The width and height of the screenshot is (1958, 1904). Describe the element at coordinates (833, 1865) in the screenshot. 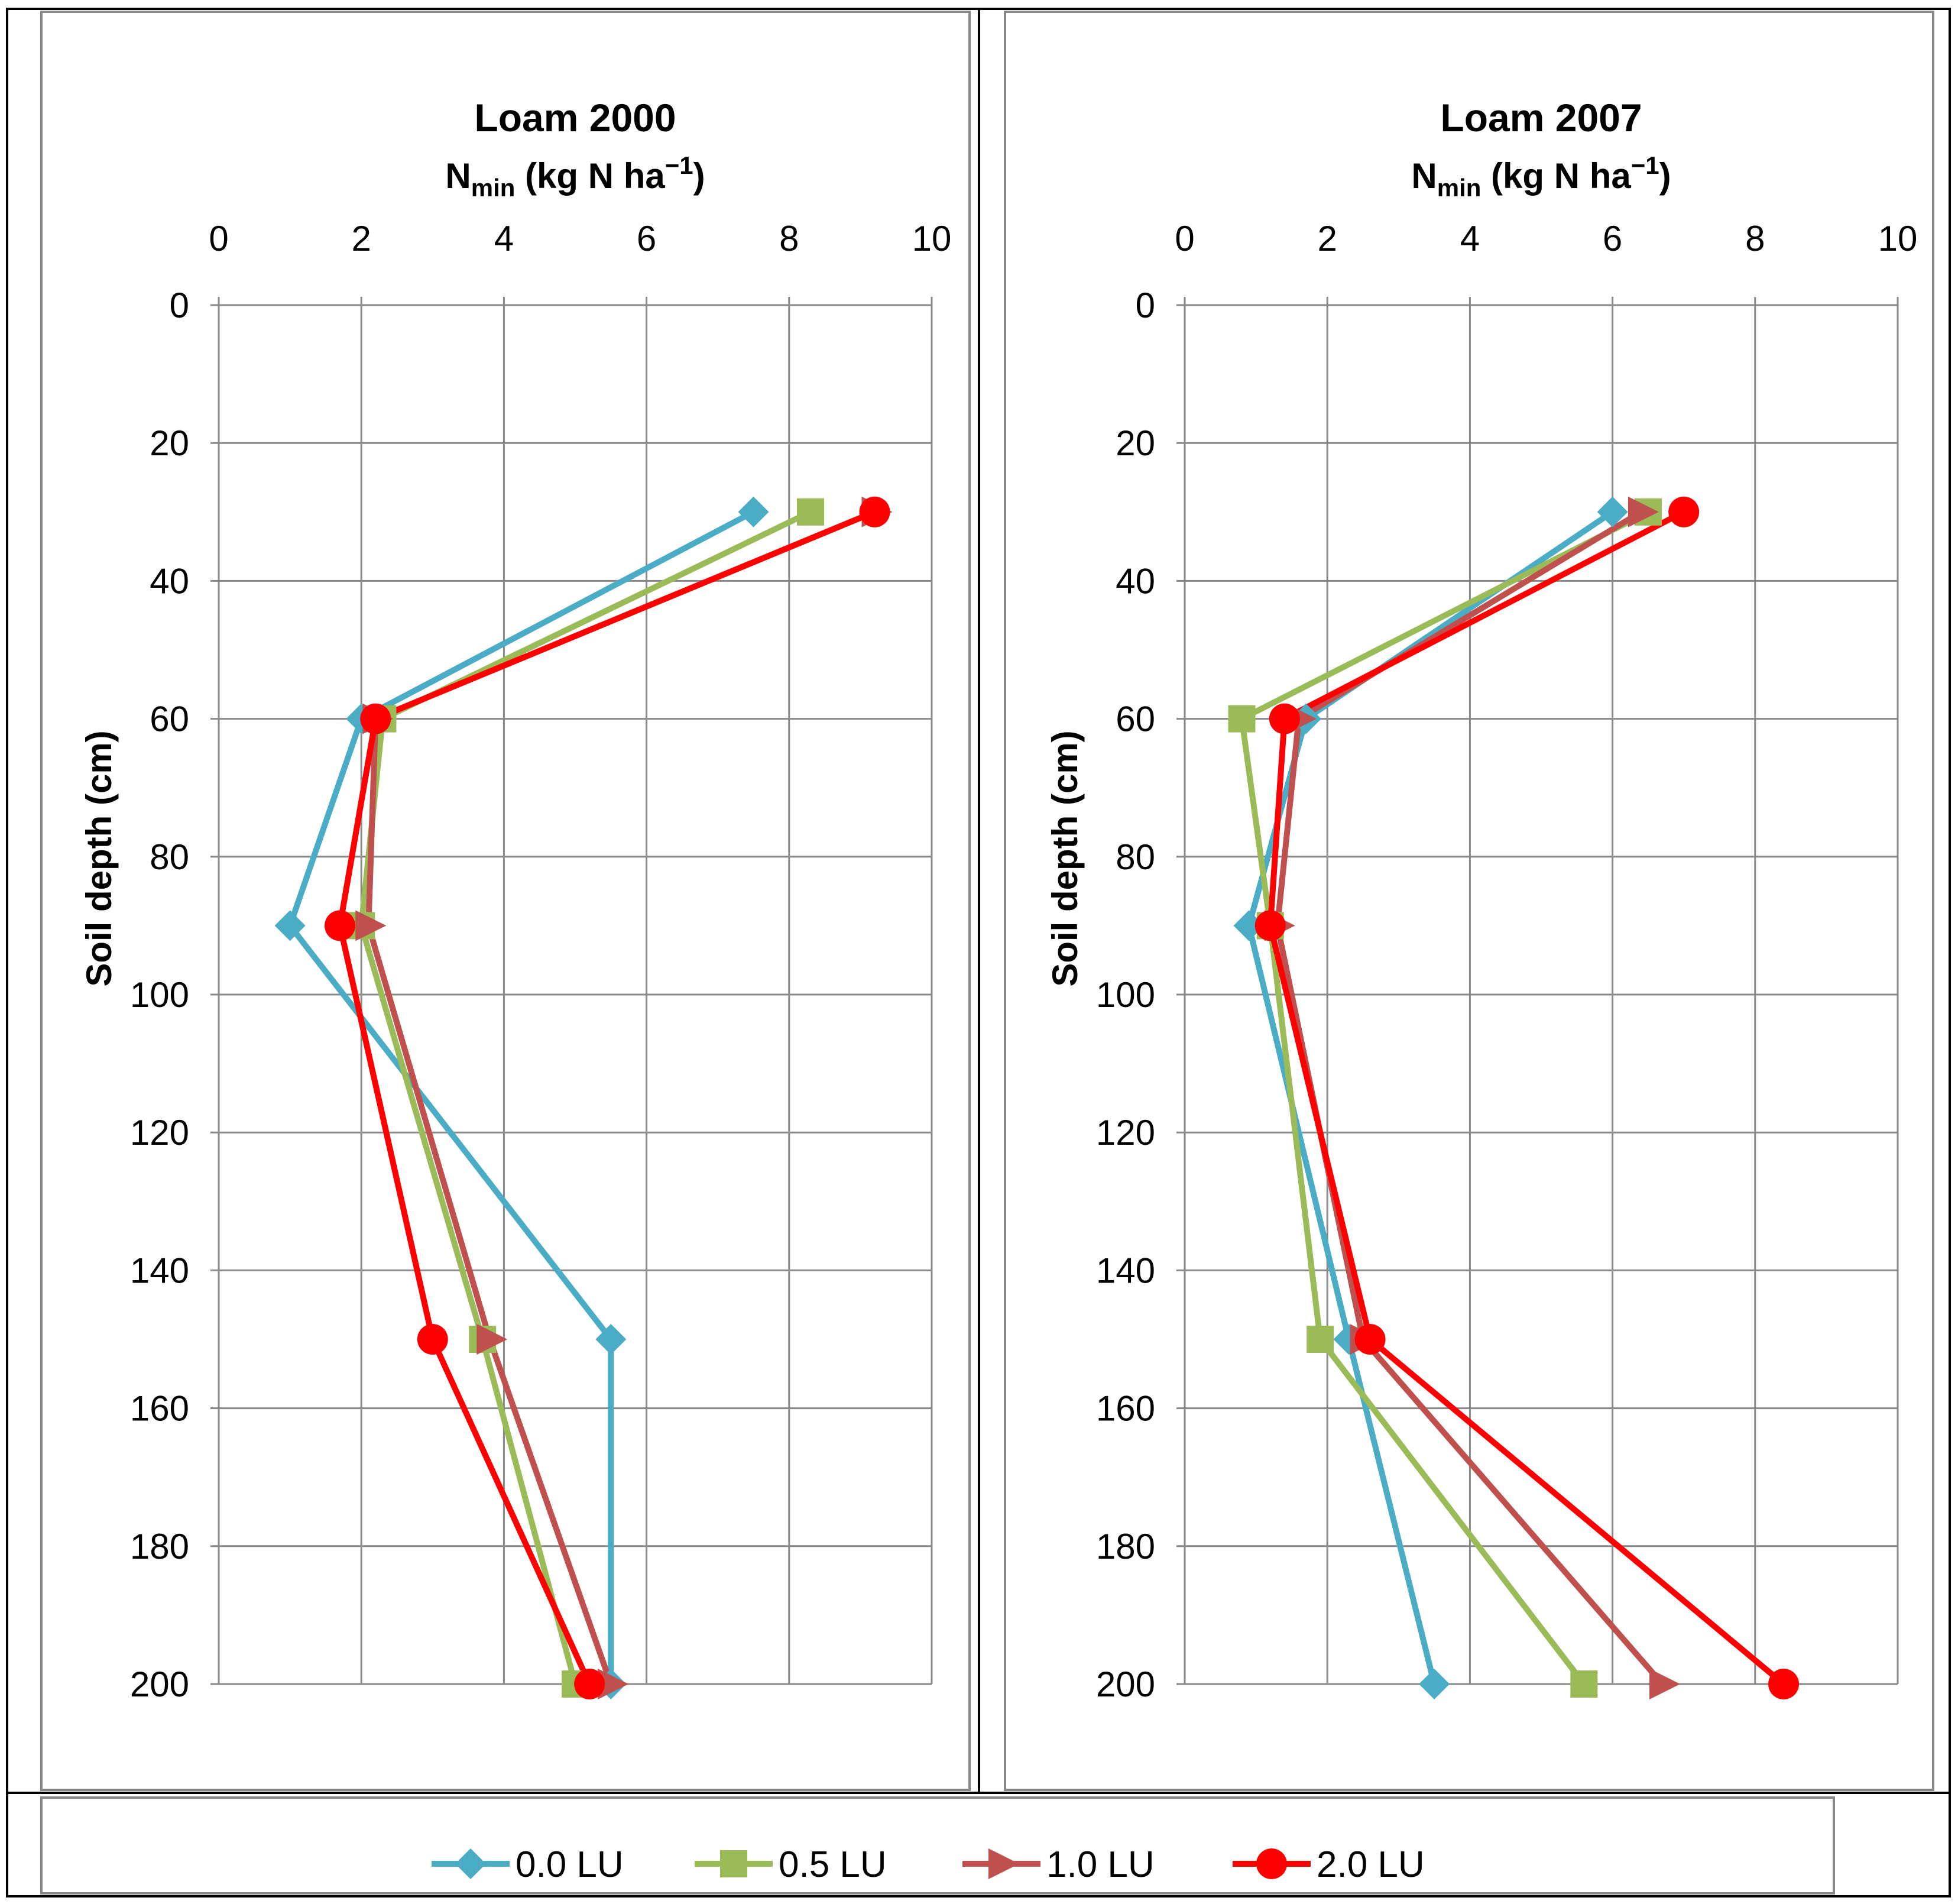

I see `legend-label: 0.5 LU` at that location.